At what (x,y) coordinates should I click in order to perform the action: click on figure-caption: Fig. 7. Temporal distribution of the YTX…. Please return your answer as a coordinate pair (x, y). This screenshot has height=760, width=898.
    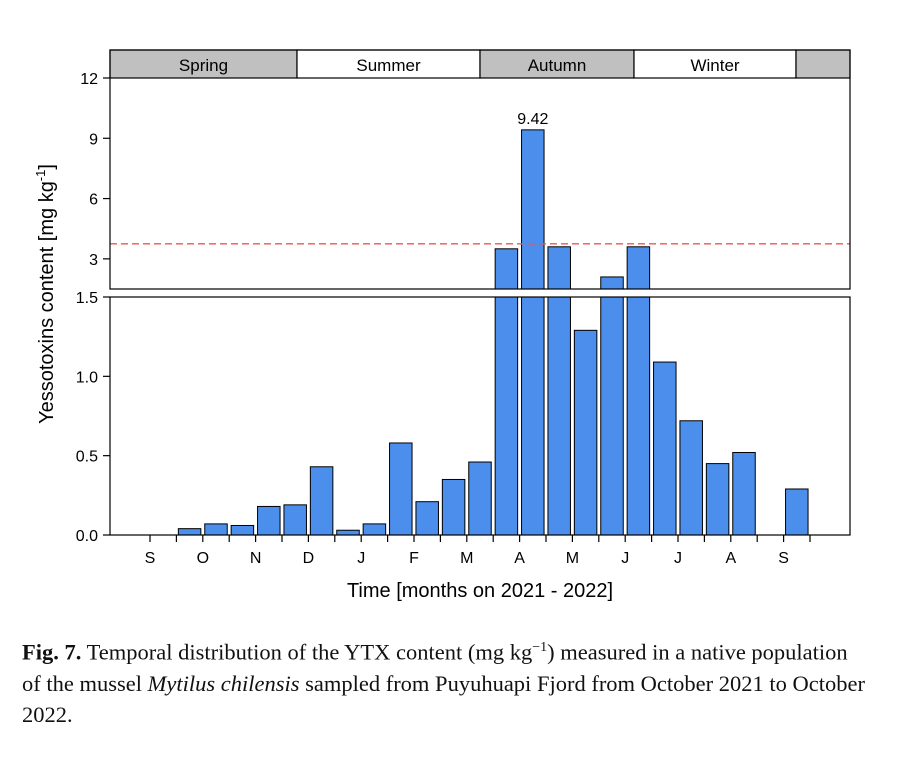
    Looking at the image, I should click on (447, 681).